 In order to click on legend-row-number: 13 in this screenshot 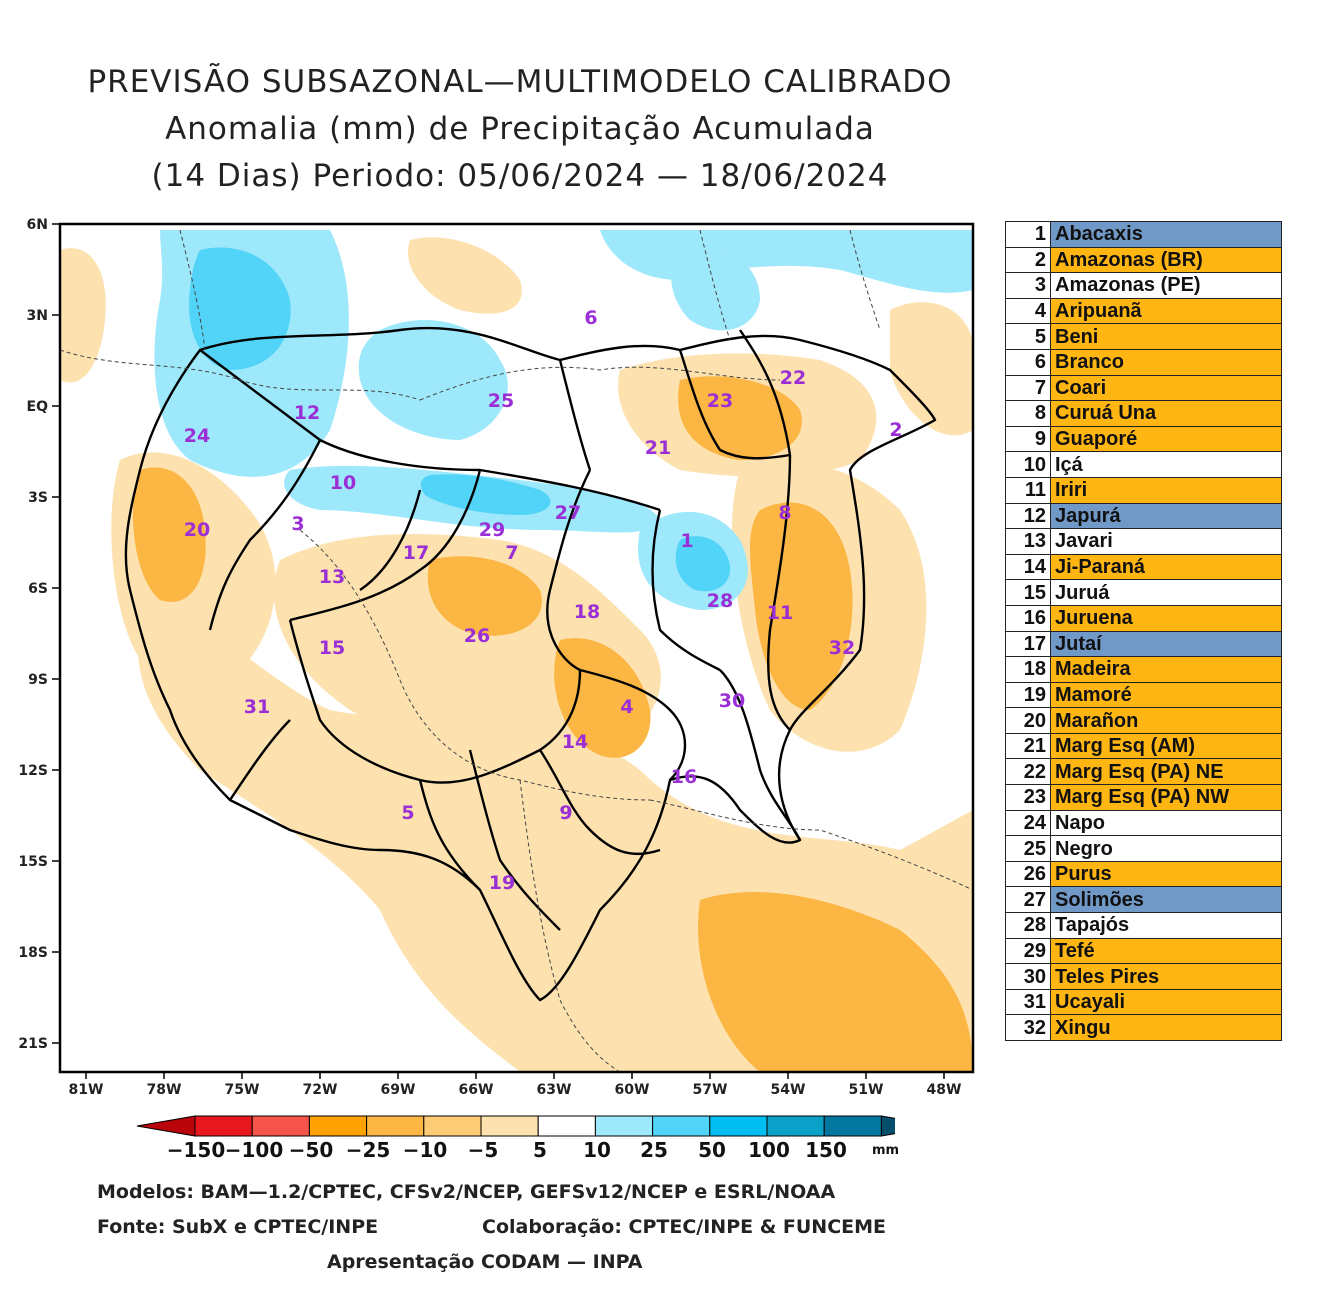, I will do `click(1028, 541)`.